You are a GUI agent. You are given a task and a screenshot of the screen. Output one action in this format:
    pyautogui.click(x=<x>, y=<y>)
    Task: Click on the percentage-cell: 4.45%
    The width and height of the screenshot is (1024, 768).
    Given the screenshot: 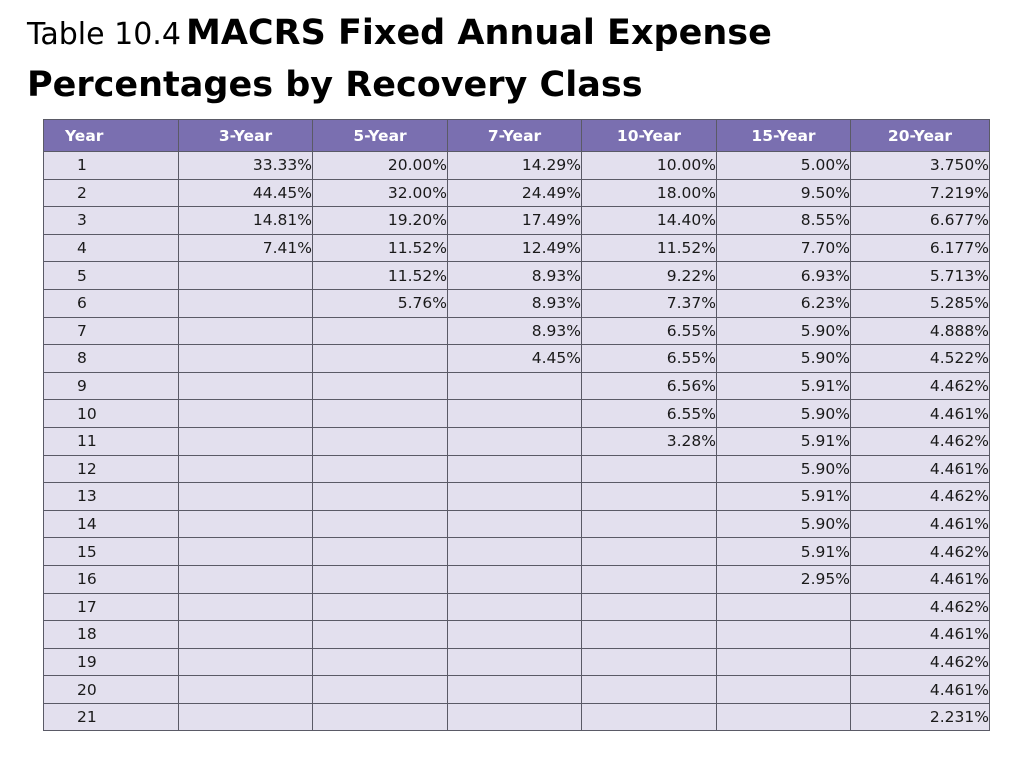 What is the action you would take?
    pyautogui.click(x=514, y=358)
    